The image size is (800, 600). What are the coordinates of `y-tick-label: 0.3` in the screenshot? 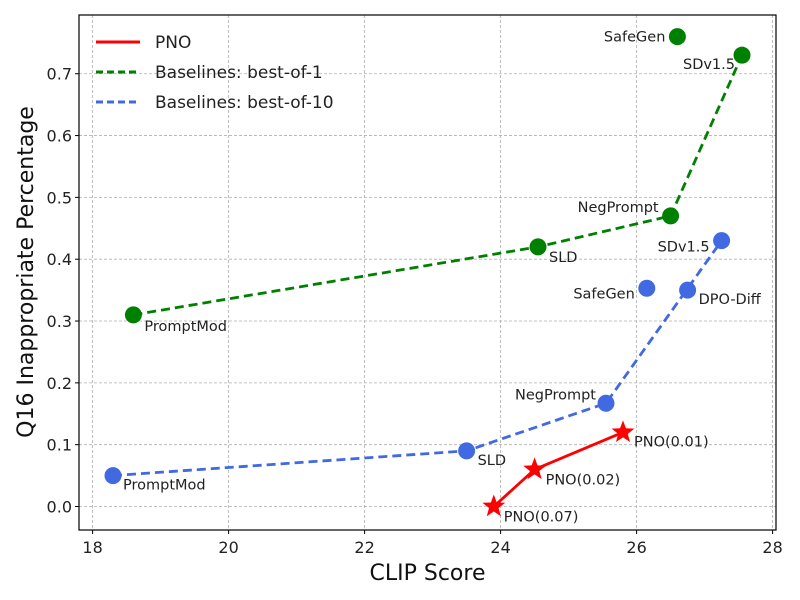 It's located at (59, 321).